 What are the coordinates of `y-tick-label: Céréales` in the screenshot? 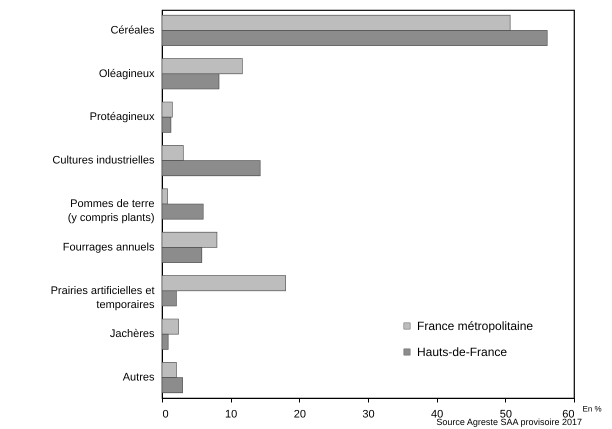 It's located at (132, 30).